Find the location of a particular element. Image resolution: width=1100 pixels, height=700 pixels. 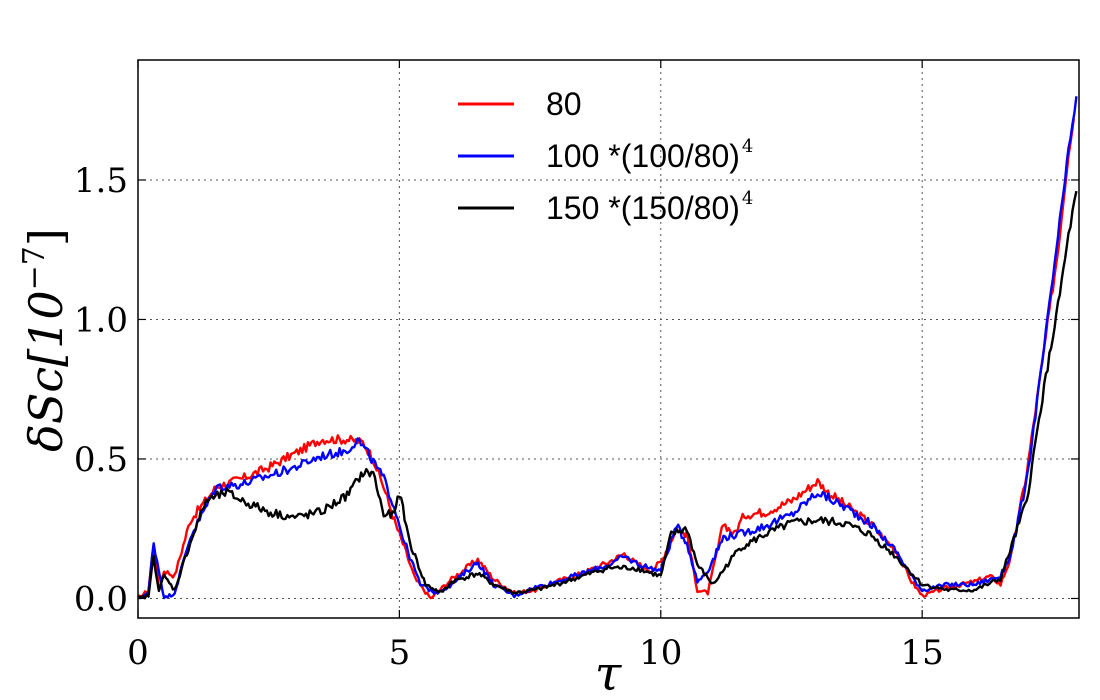

x-tick-label: 0 is located at coordinates (138, 653).